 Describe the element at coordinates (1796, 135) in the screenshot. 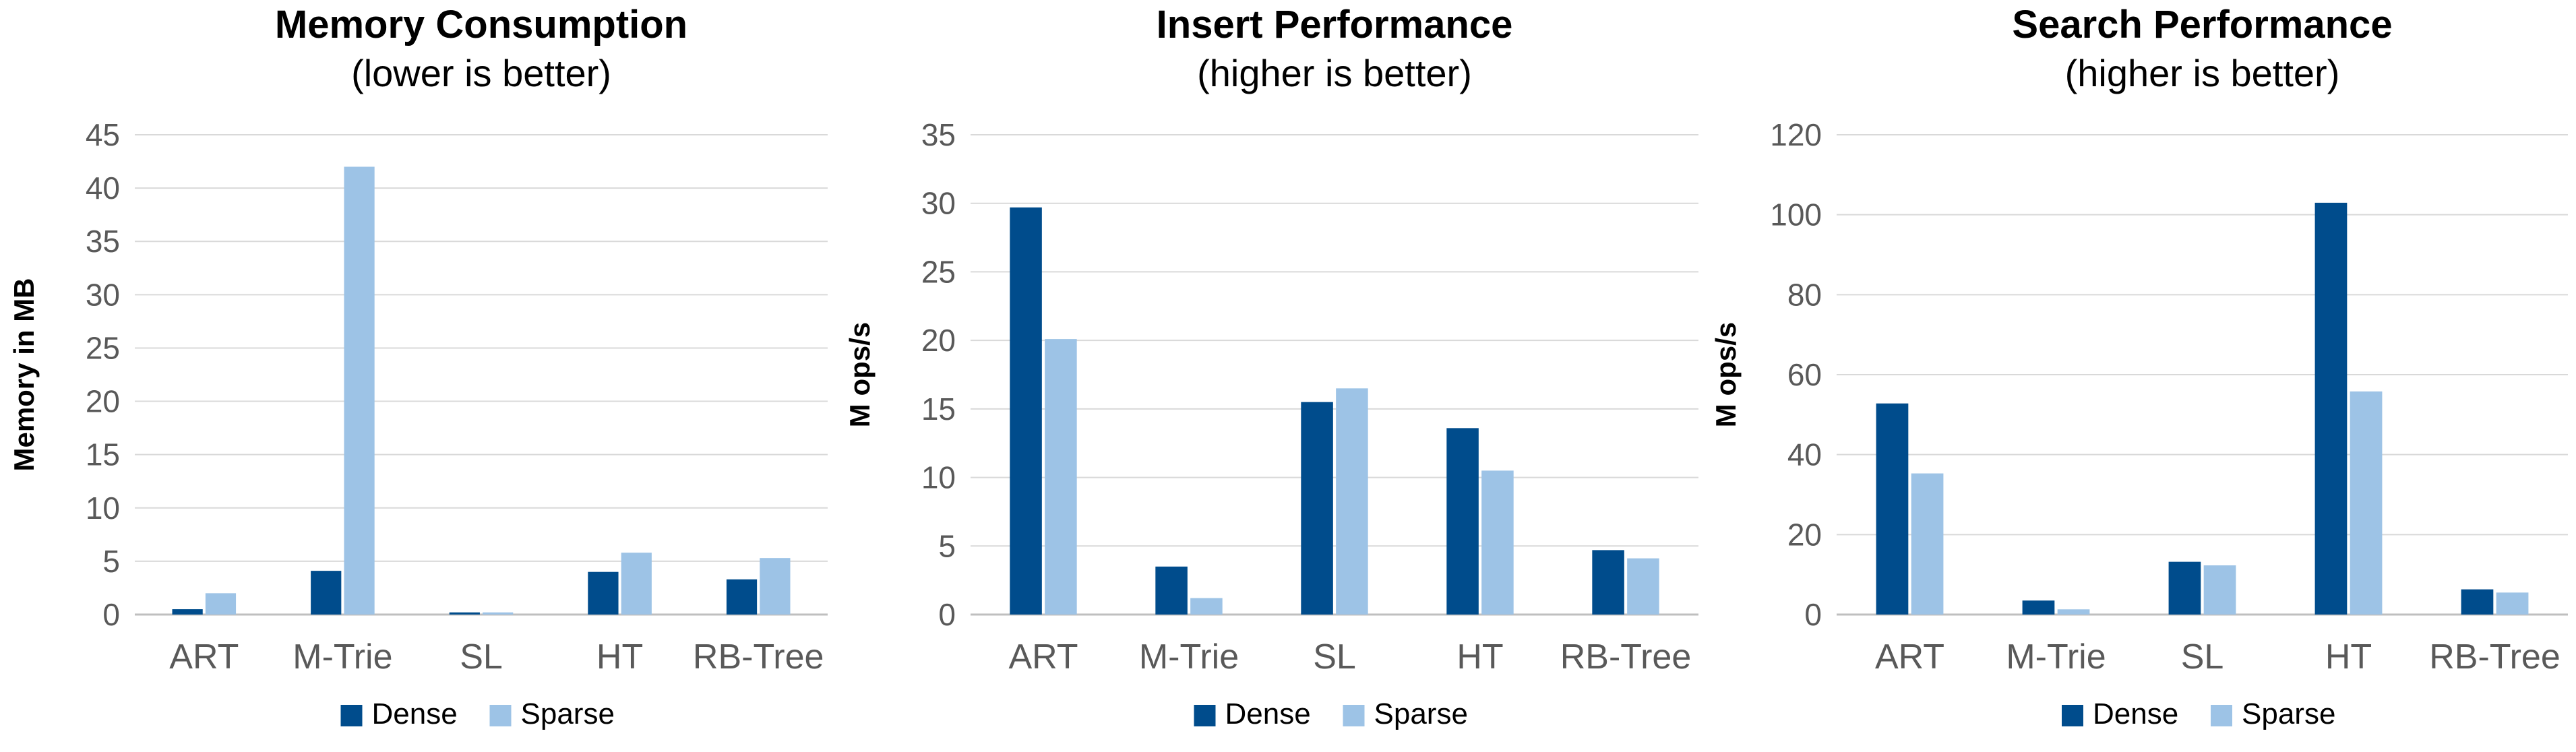

I see `y-tick-label: 120` at that location.